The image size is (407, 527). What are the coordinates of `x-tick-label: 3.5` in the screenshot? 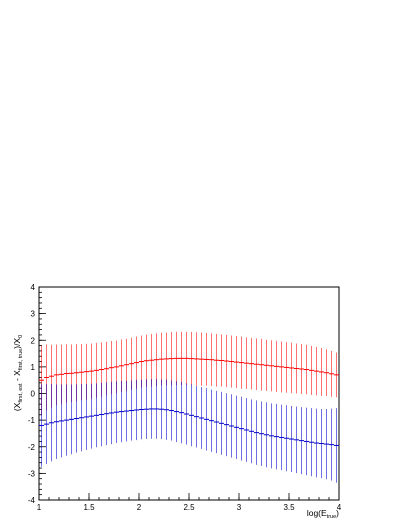 It's located at (289, 507).